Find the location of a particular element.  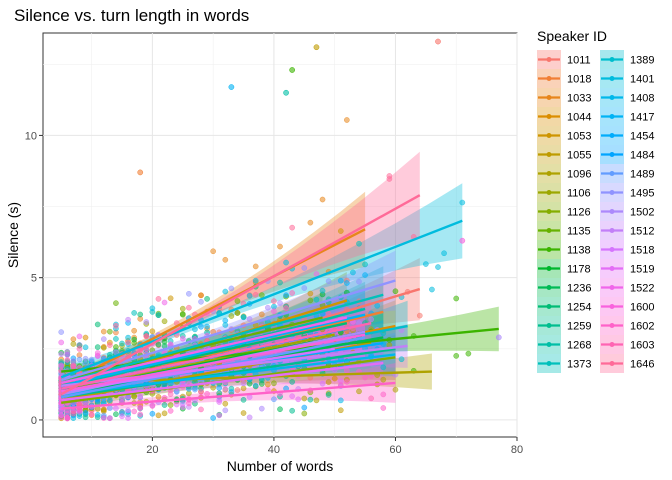

legend-label: 1646 is located at coordinates (642, 365).